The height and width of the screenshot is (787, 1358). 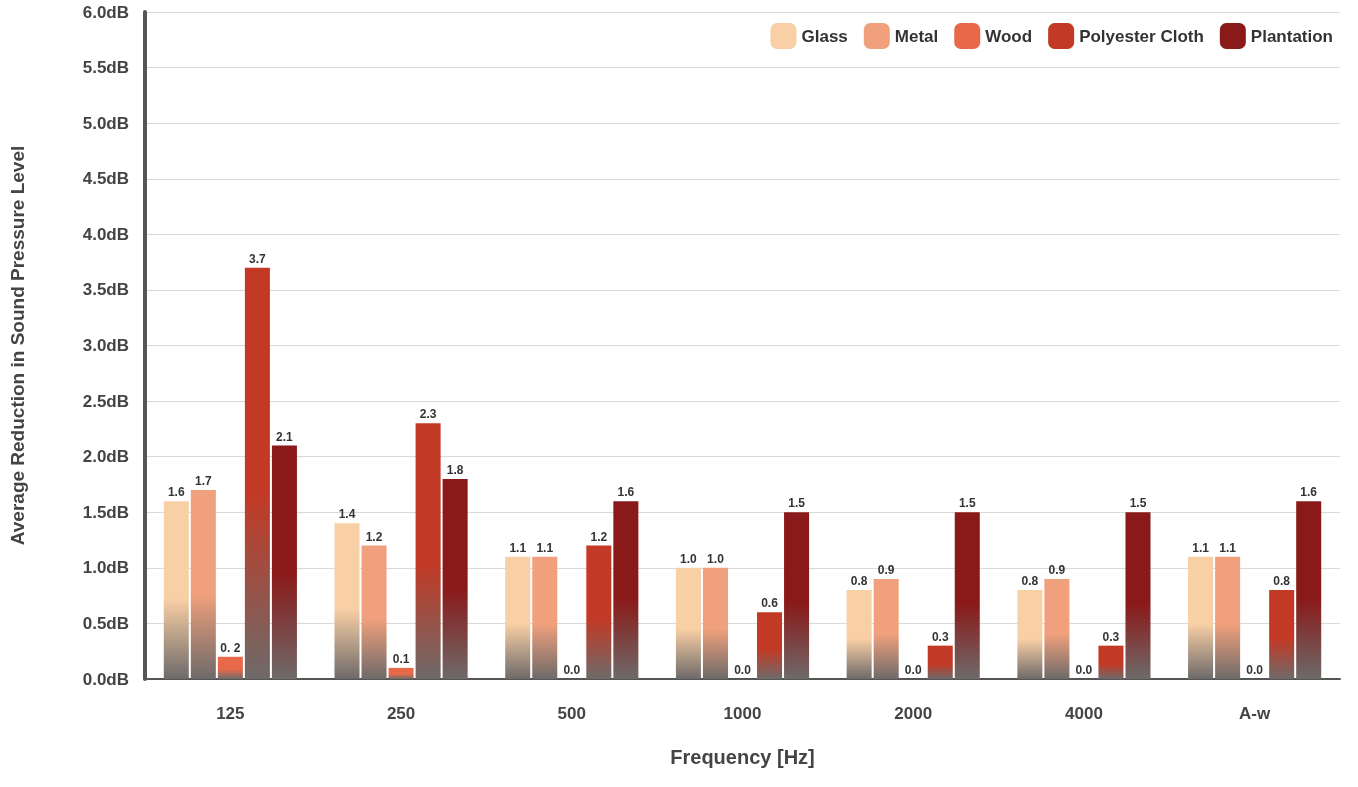 What do you see at coordinates (105, 123) in the screenshot?
I see `y-tick-label: 5.0dB` at bounding box center [105, 123].